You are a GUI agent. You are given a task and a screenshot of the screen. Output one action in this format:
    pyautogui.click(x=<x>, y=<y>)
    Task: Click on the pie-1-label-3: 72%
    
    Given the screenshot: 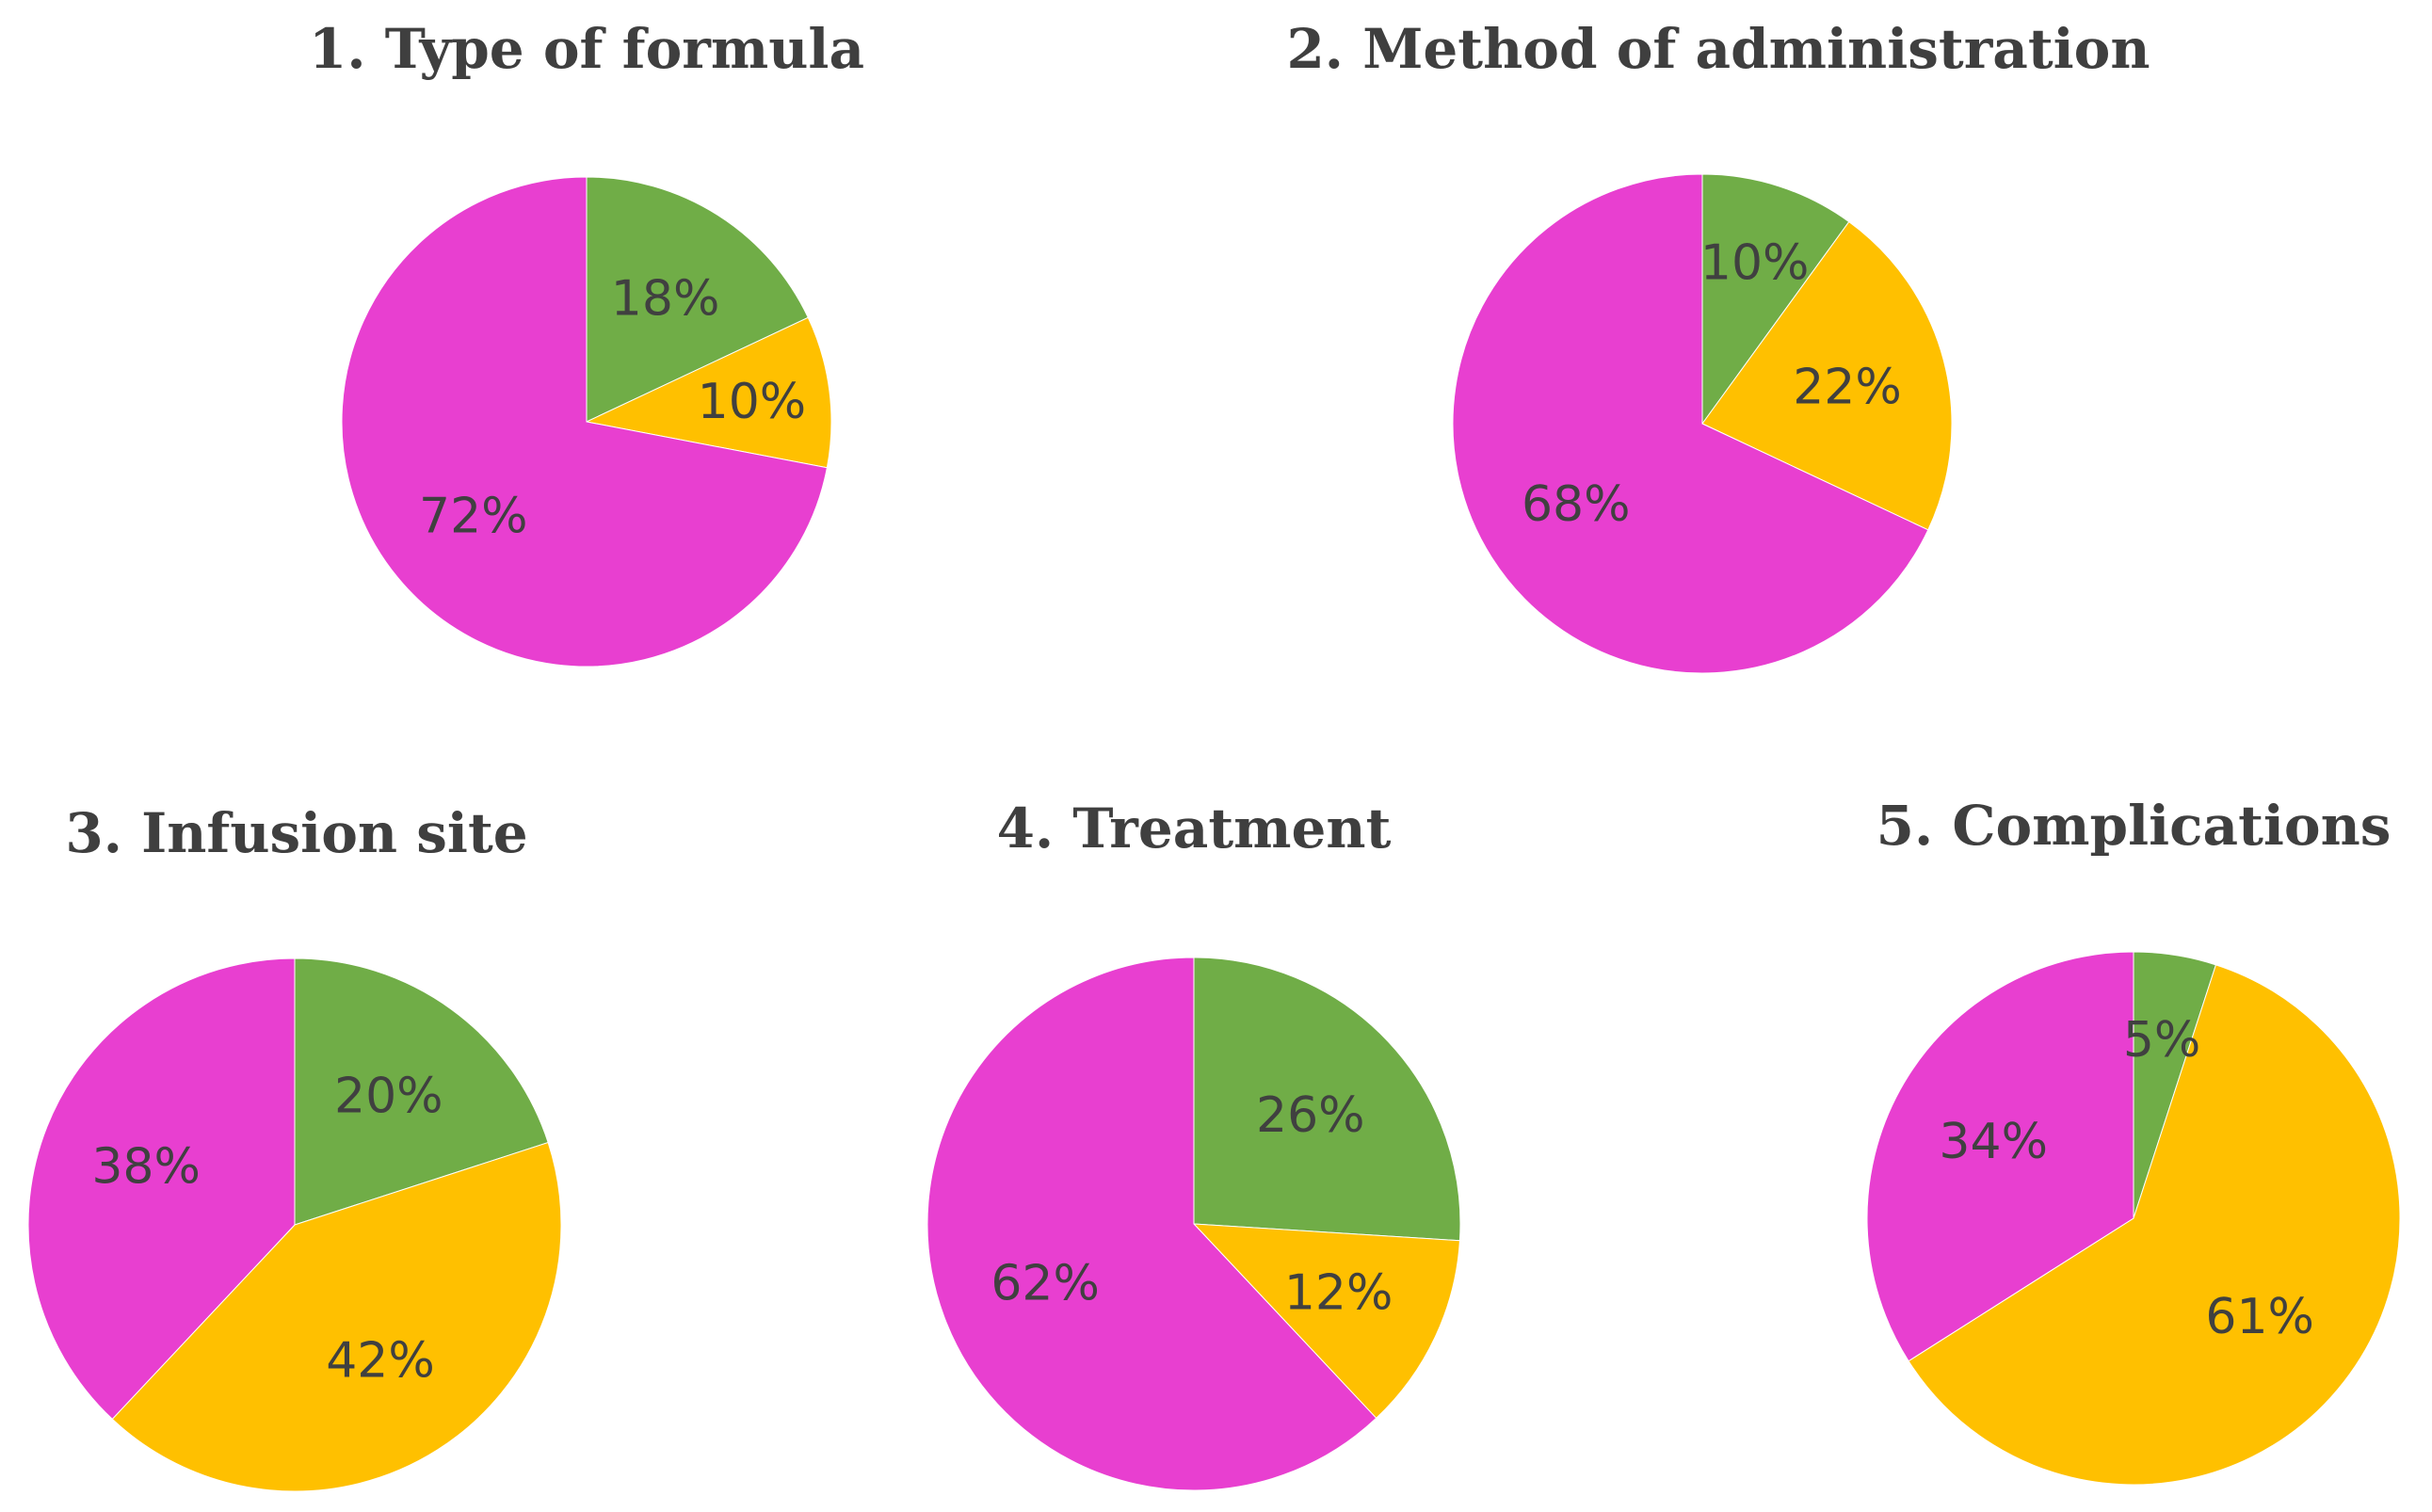 What is the action you would take?
    pyautogui.click(x=473, y=516)
    